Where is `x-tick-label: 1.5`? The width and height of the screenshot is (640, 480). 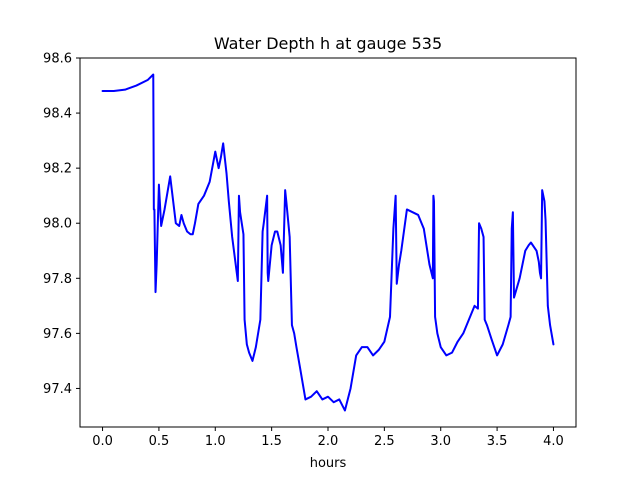 x-tick-label: 1.5 is located at coordinates (271, 441).